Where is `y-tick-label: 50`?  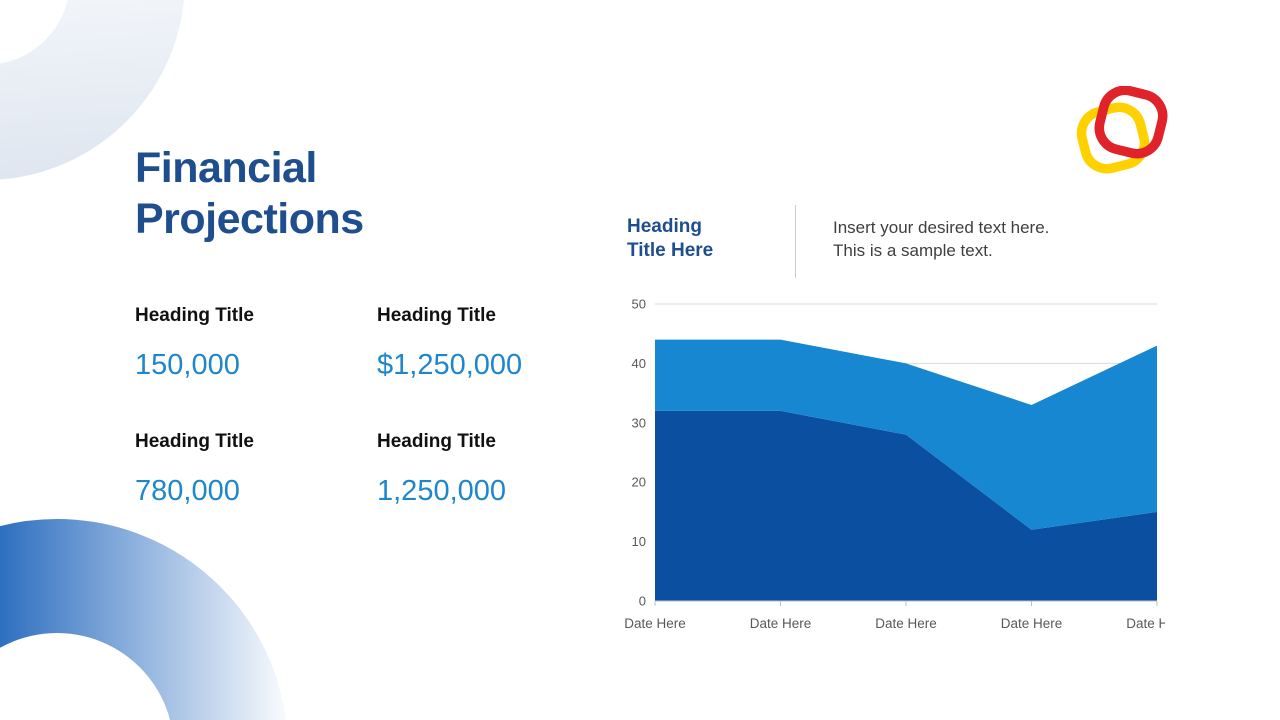
y-tick-label: 50 is located at coordinates (639, 304).